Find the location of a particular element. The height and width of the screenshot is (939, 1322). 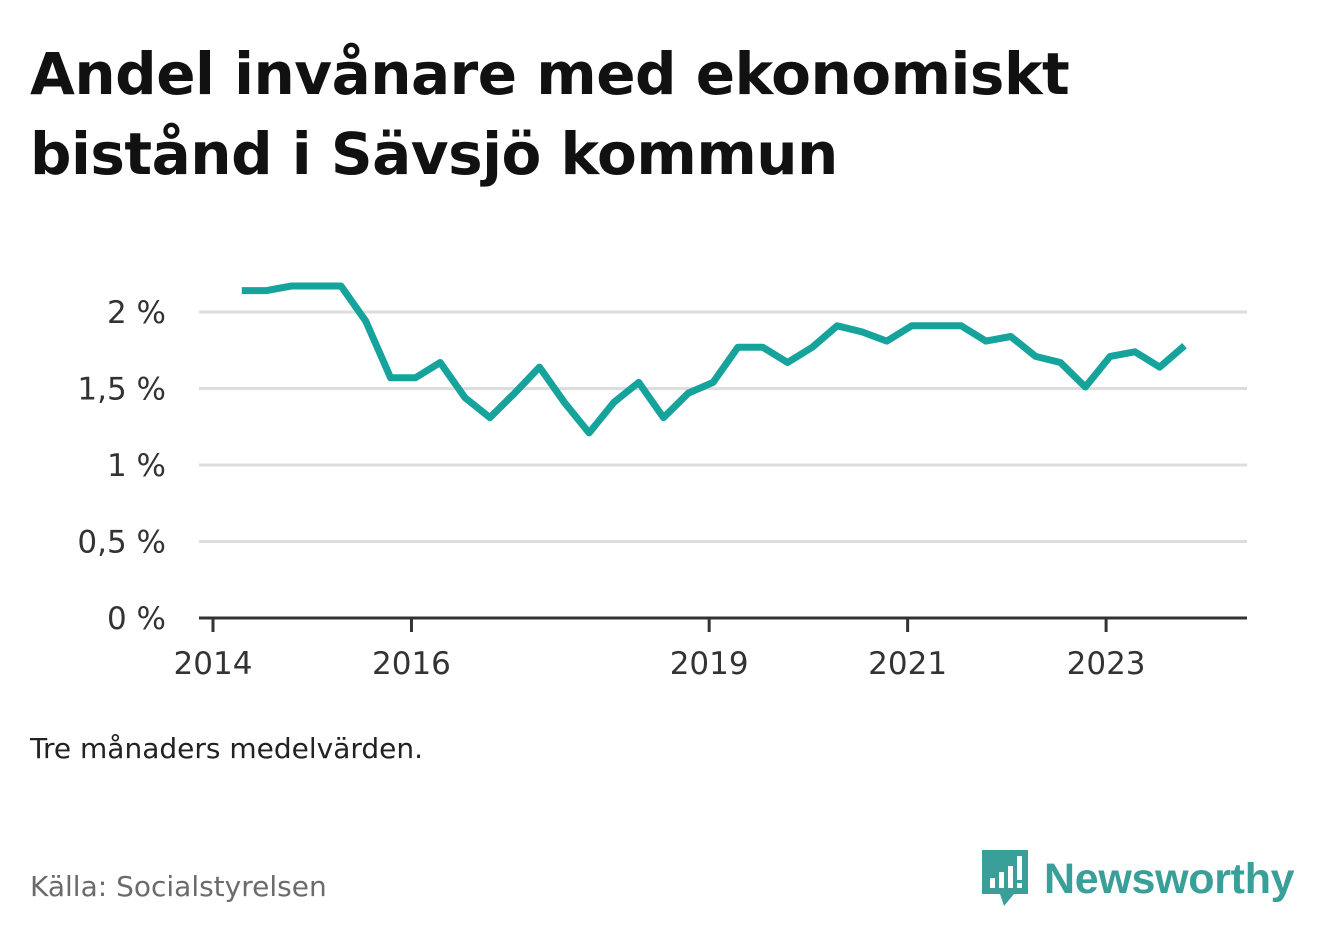

x-tick-label-4: 2023 is located at coordinates (1106, 664).